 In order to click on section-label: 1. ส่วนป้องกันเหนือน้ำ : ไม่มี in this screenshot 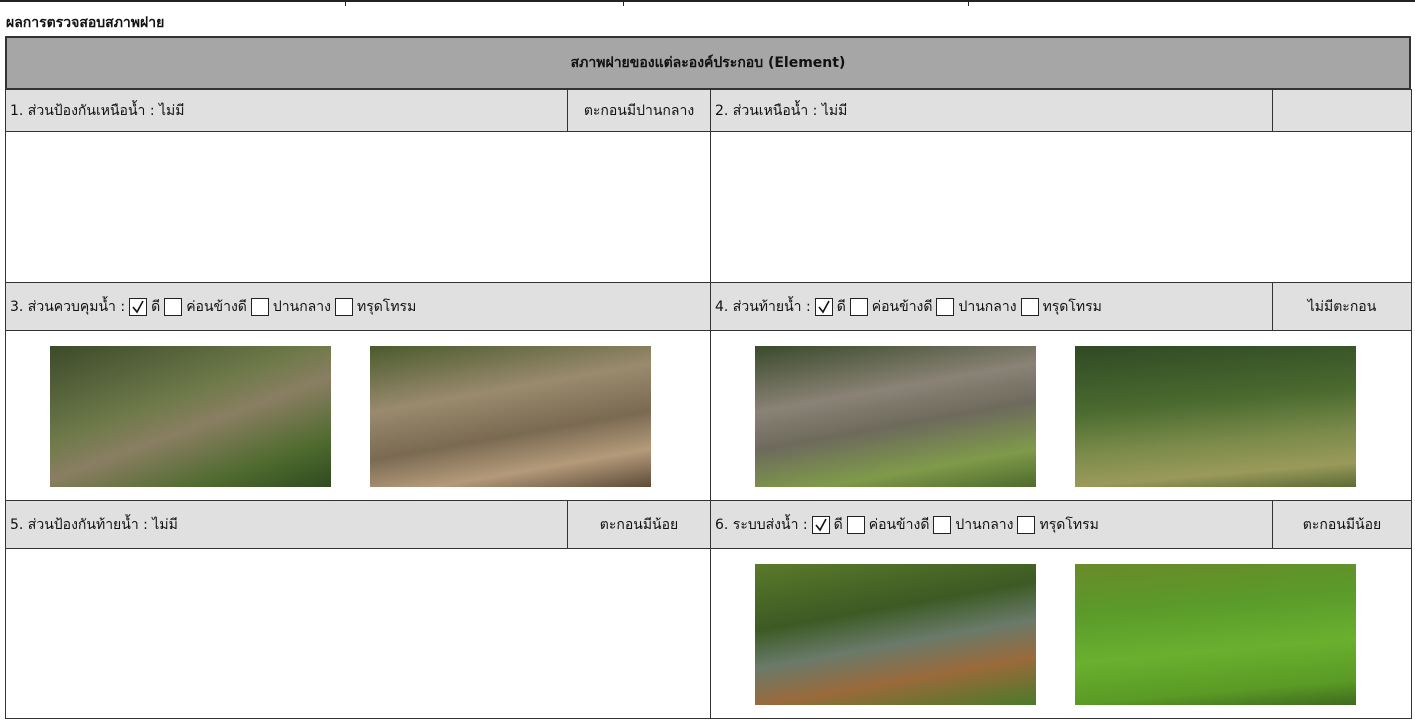, I will do `click(97, 110)`.